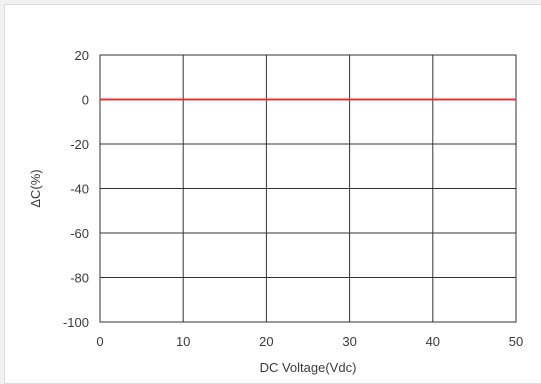  What do you see at coordinates (516, 341) in the screenshot?
I see `x-tick-label: 50` at bounding box center [516, 341].